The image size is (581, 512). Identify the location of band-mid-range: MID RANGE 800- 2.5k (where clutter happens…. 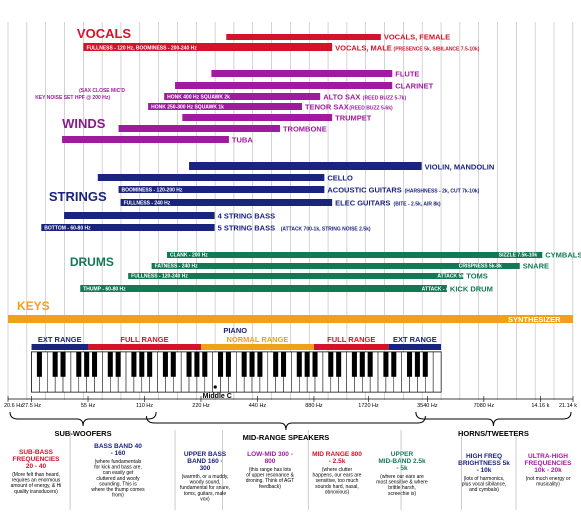
(337, 473).